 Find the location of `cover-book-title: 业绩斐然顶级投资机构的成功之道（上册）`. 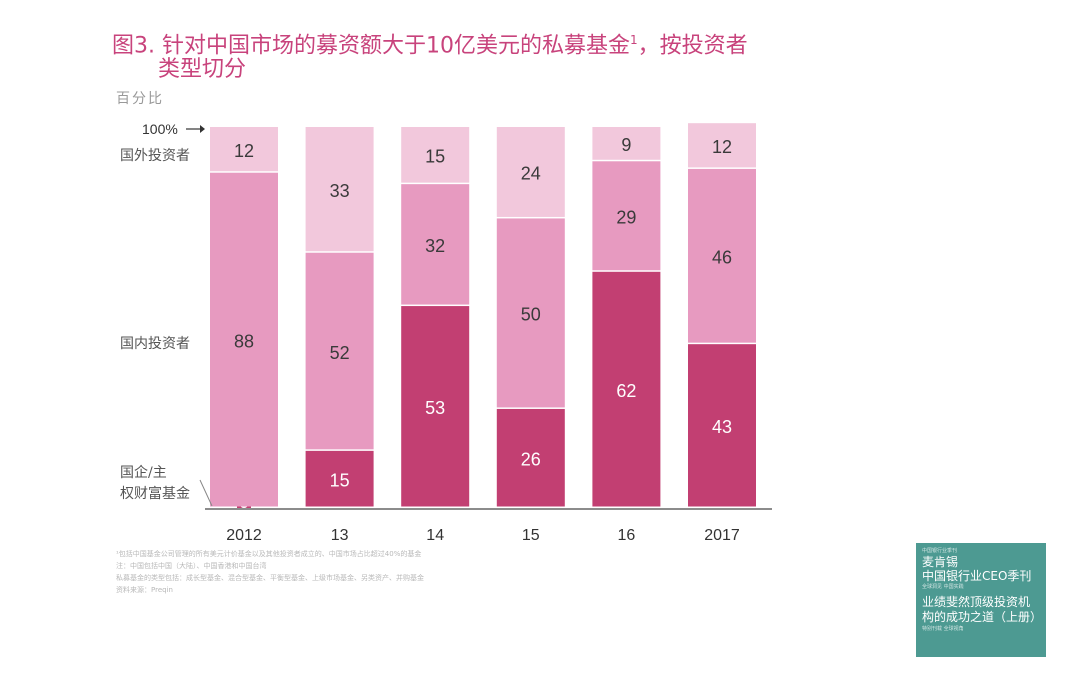

cover-book-title: 业绩斐然顶级投资机构的成功之道（上册） is located at coordinates (982, 609).